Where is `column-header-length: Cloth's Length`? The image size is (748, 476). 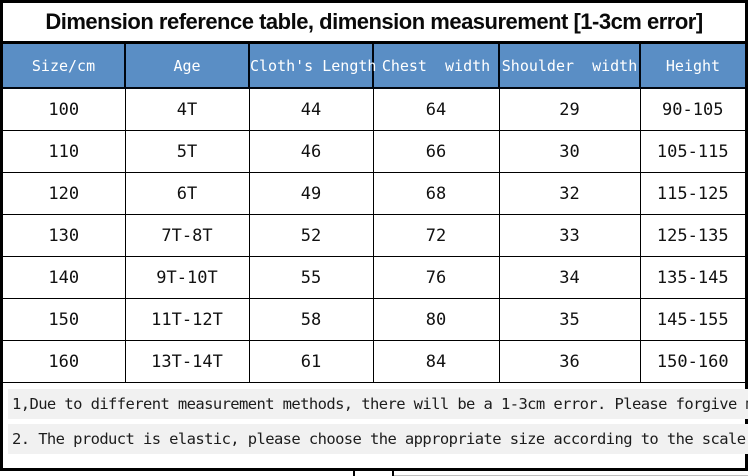 column-header-length: Cloth's Length is located at coordinates (312, 66).